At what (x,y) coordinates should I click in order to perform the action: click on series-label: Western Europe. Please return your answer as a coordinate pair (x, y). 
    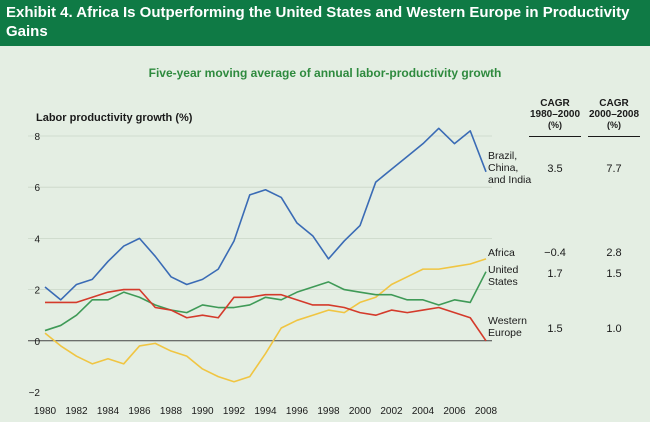
    Looking at the image, I should click on (507, 327).